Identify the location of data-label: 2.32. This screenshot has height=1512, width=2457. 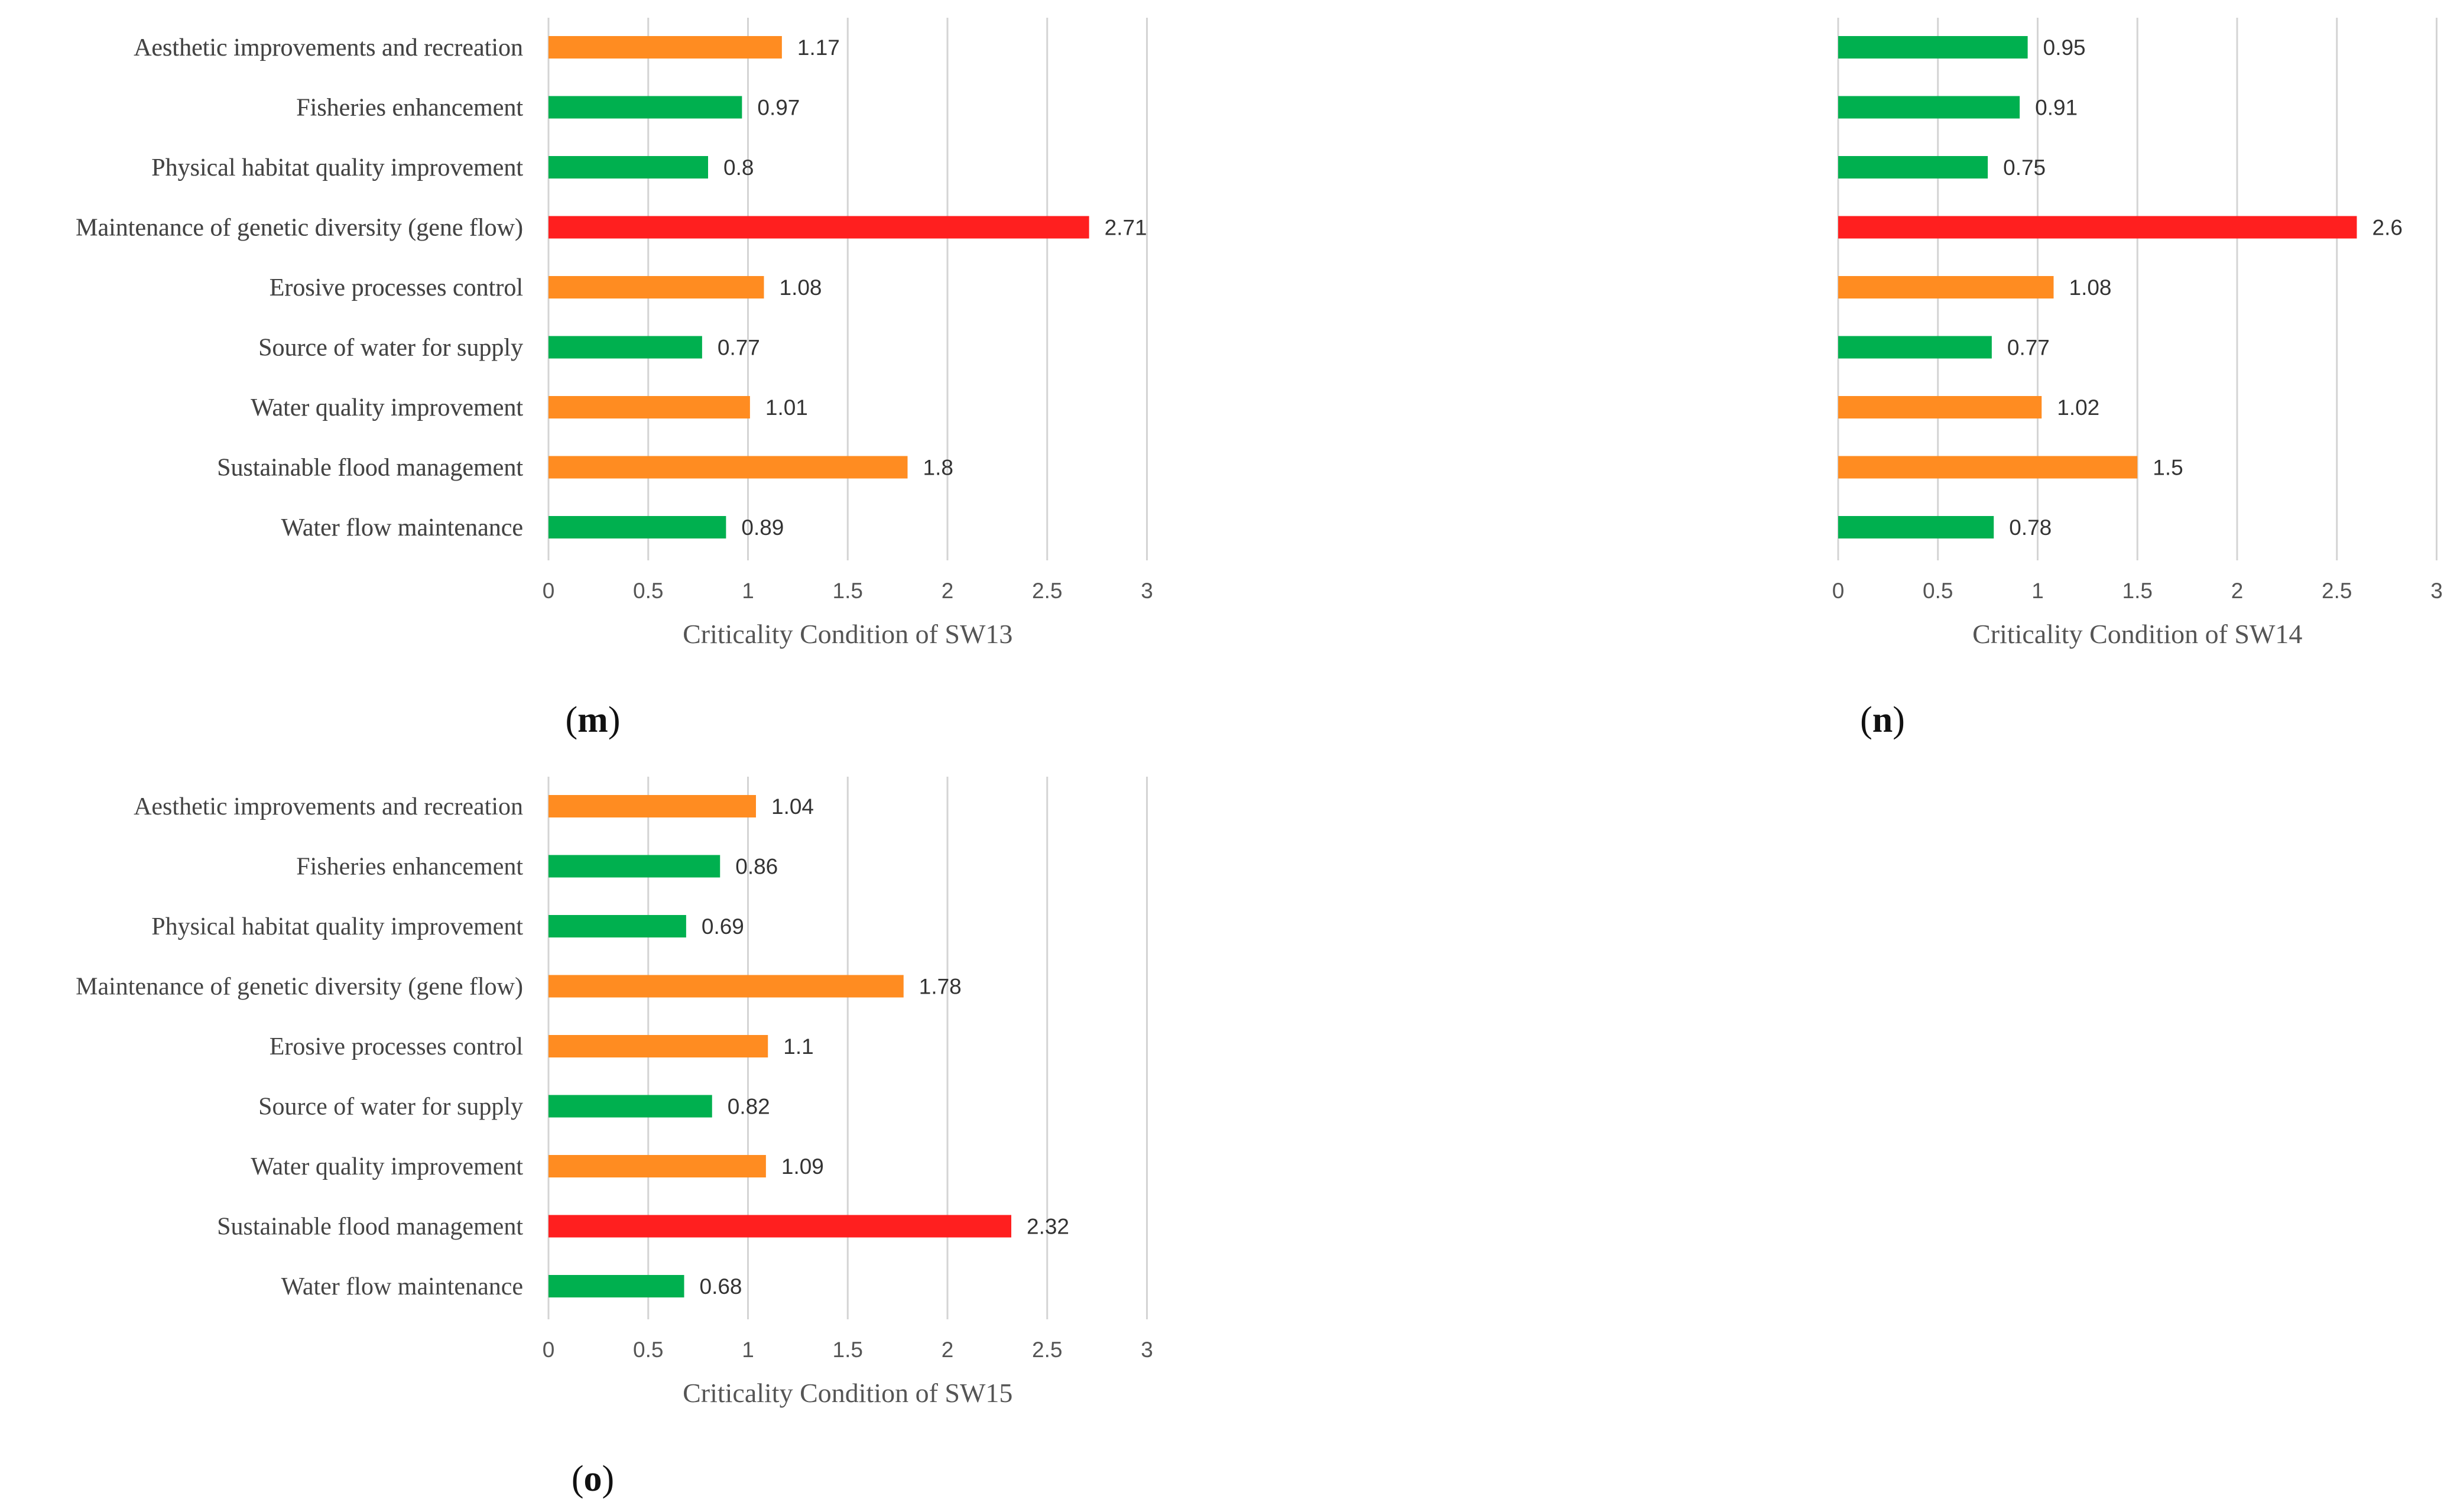
(1048, 1227).